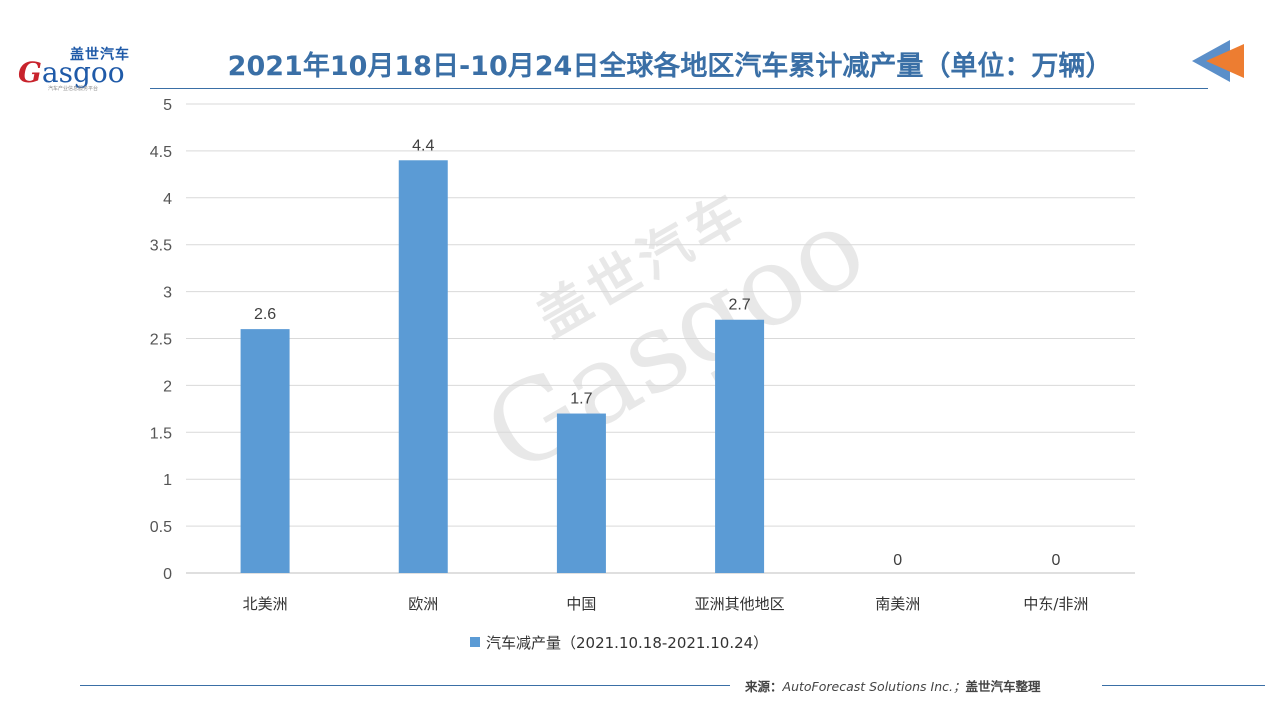  I want to click on logo-english-text: Gasgoo, so click(71, 72).